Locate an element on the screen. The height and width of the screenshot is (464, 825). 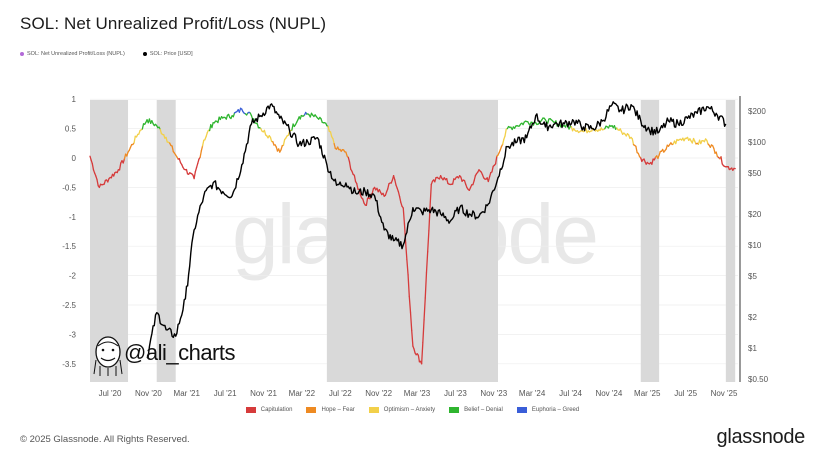
x-tick: Nov '23 is located at coordinates (493, 393).